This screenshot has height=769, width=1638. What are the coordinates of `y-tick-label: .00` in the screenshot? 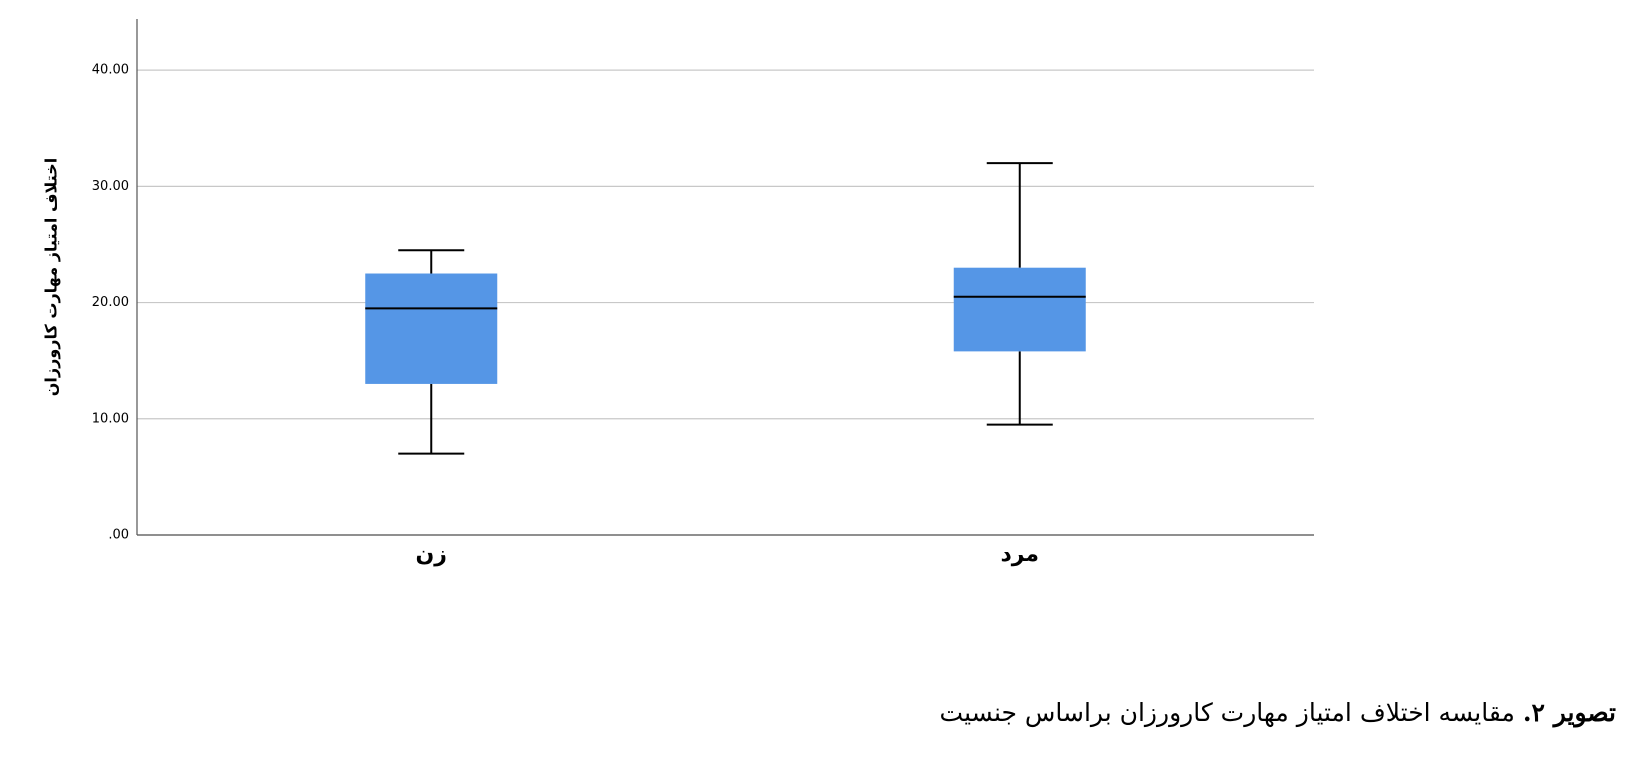 It's located at (118, 535).